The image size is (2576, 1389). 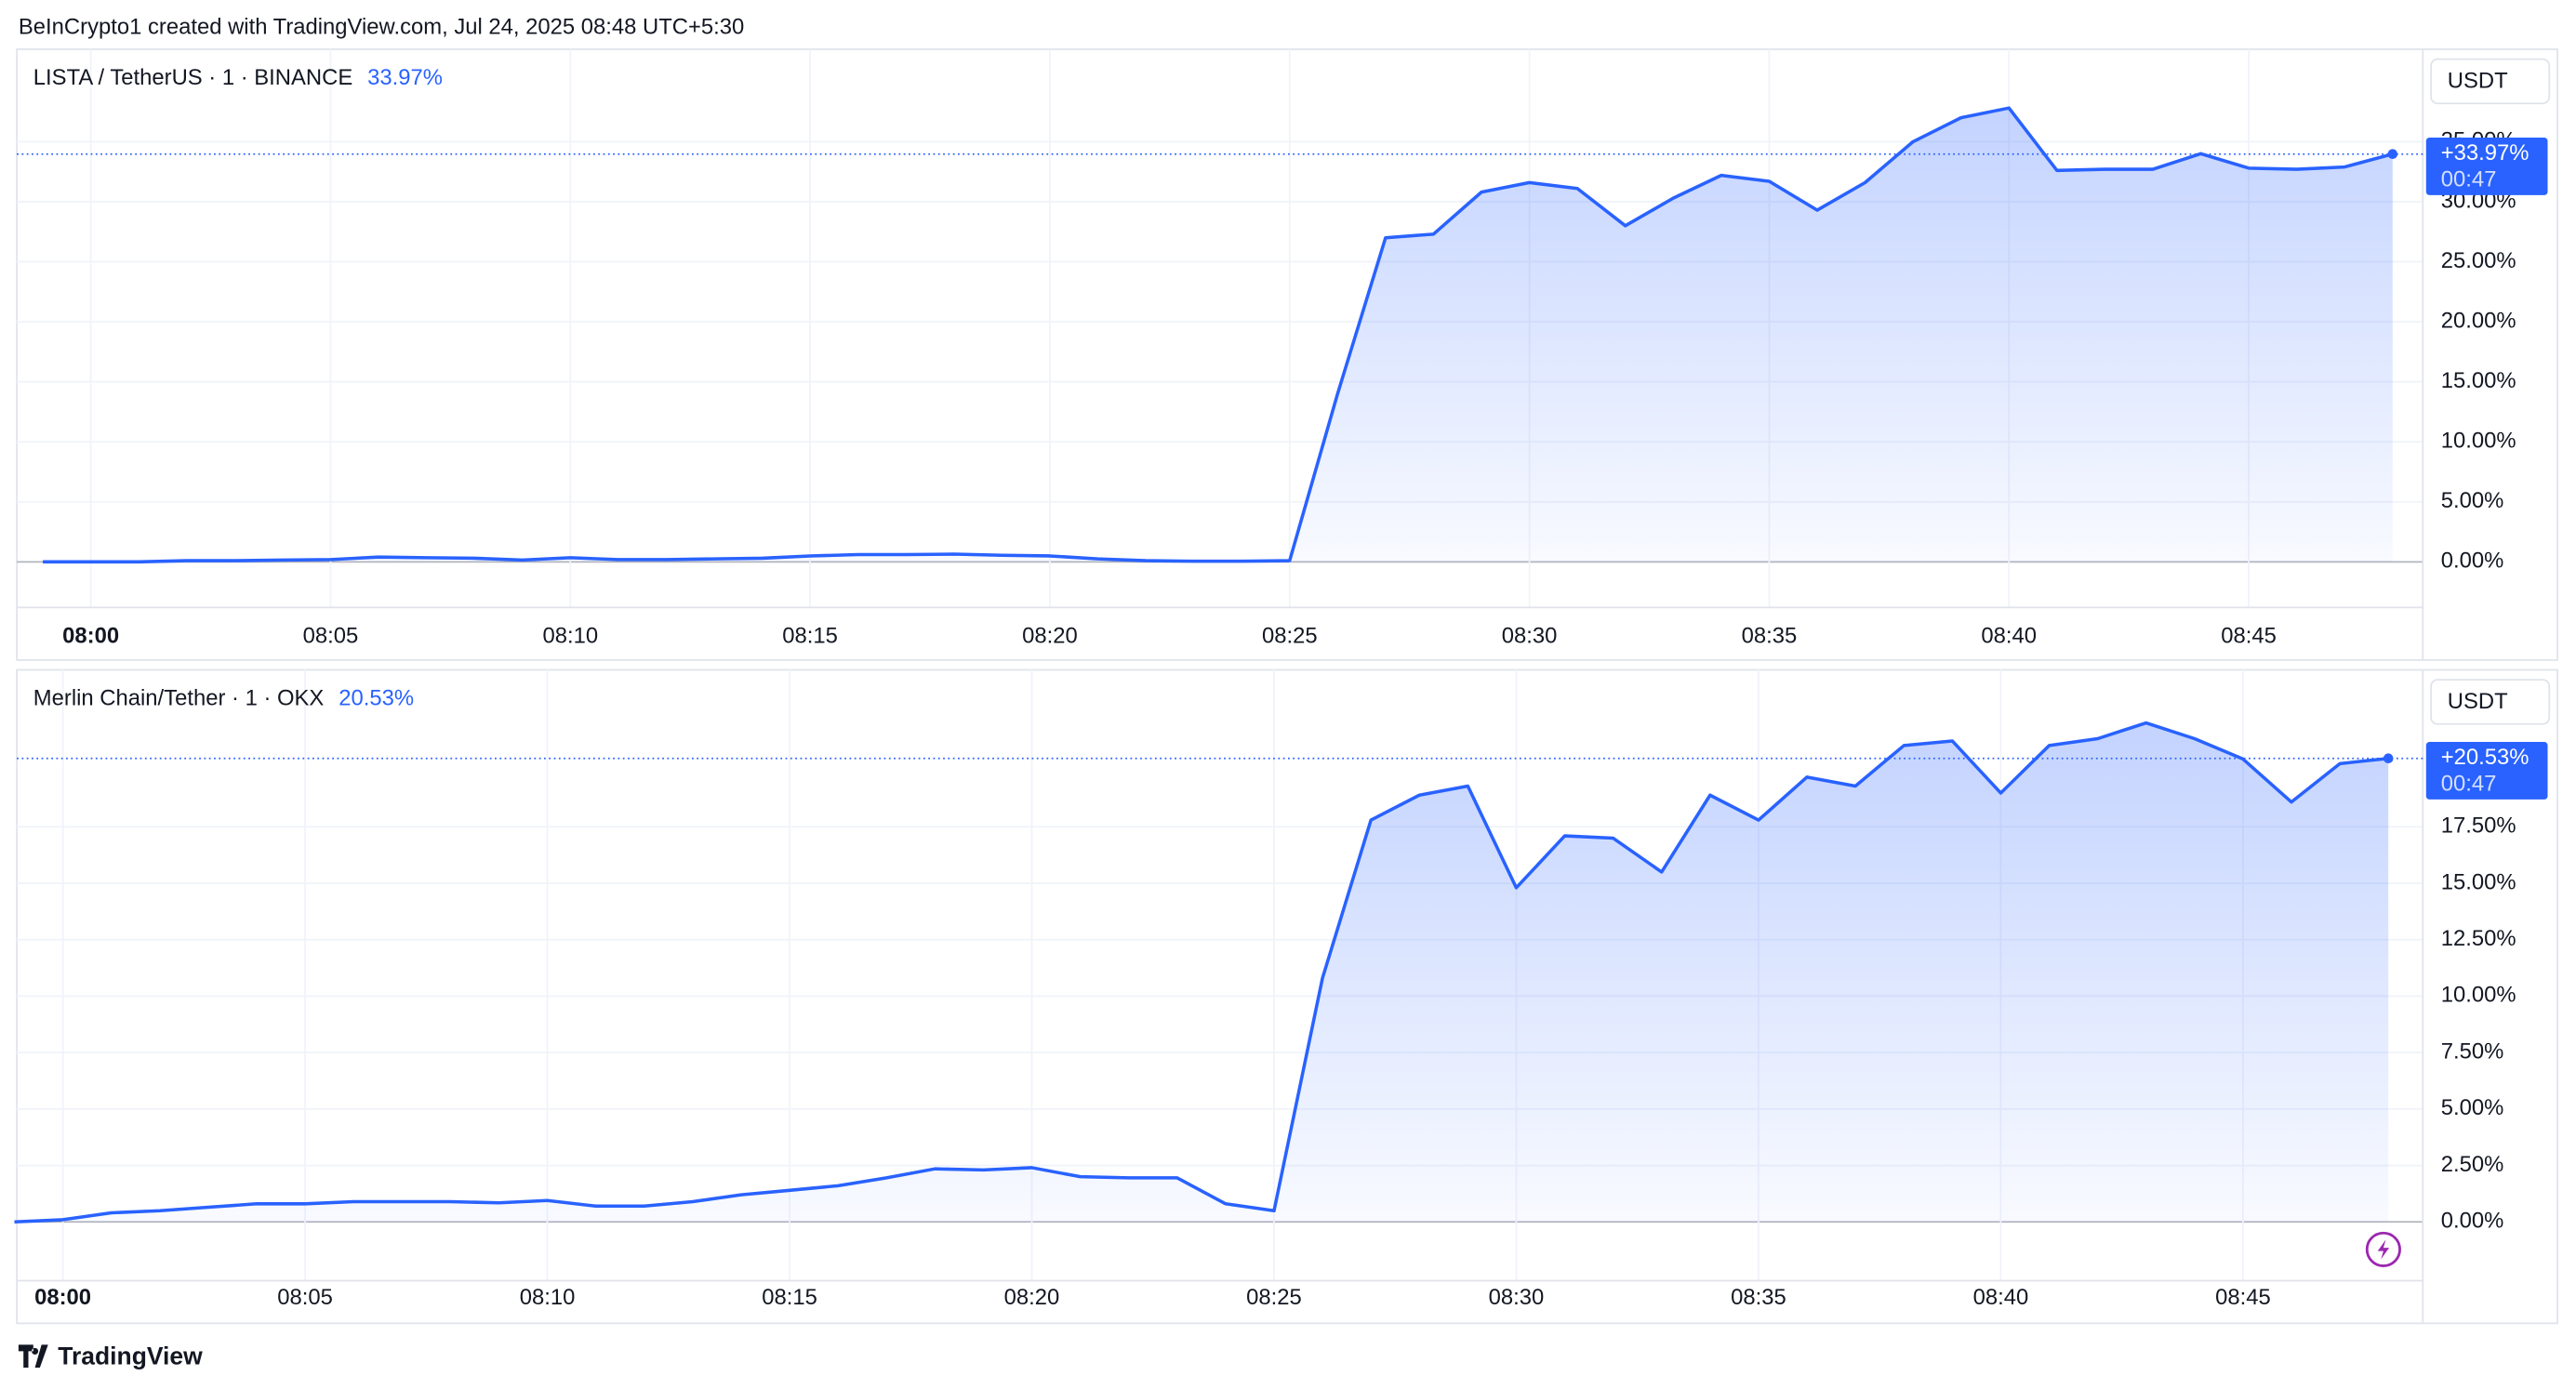 What do you see at coordinates (2472, 1051) in the screenshot?
I see `y-tick-label: 7.50%` at bounding box center [2472, 1051].